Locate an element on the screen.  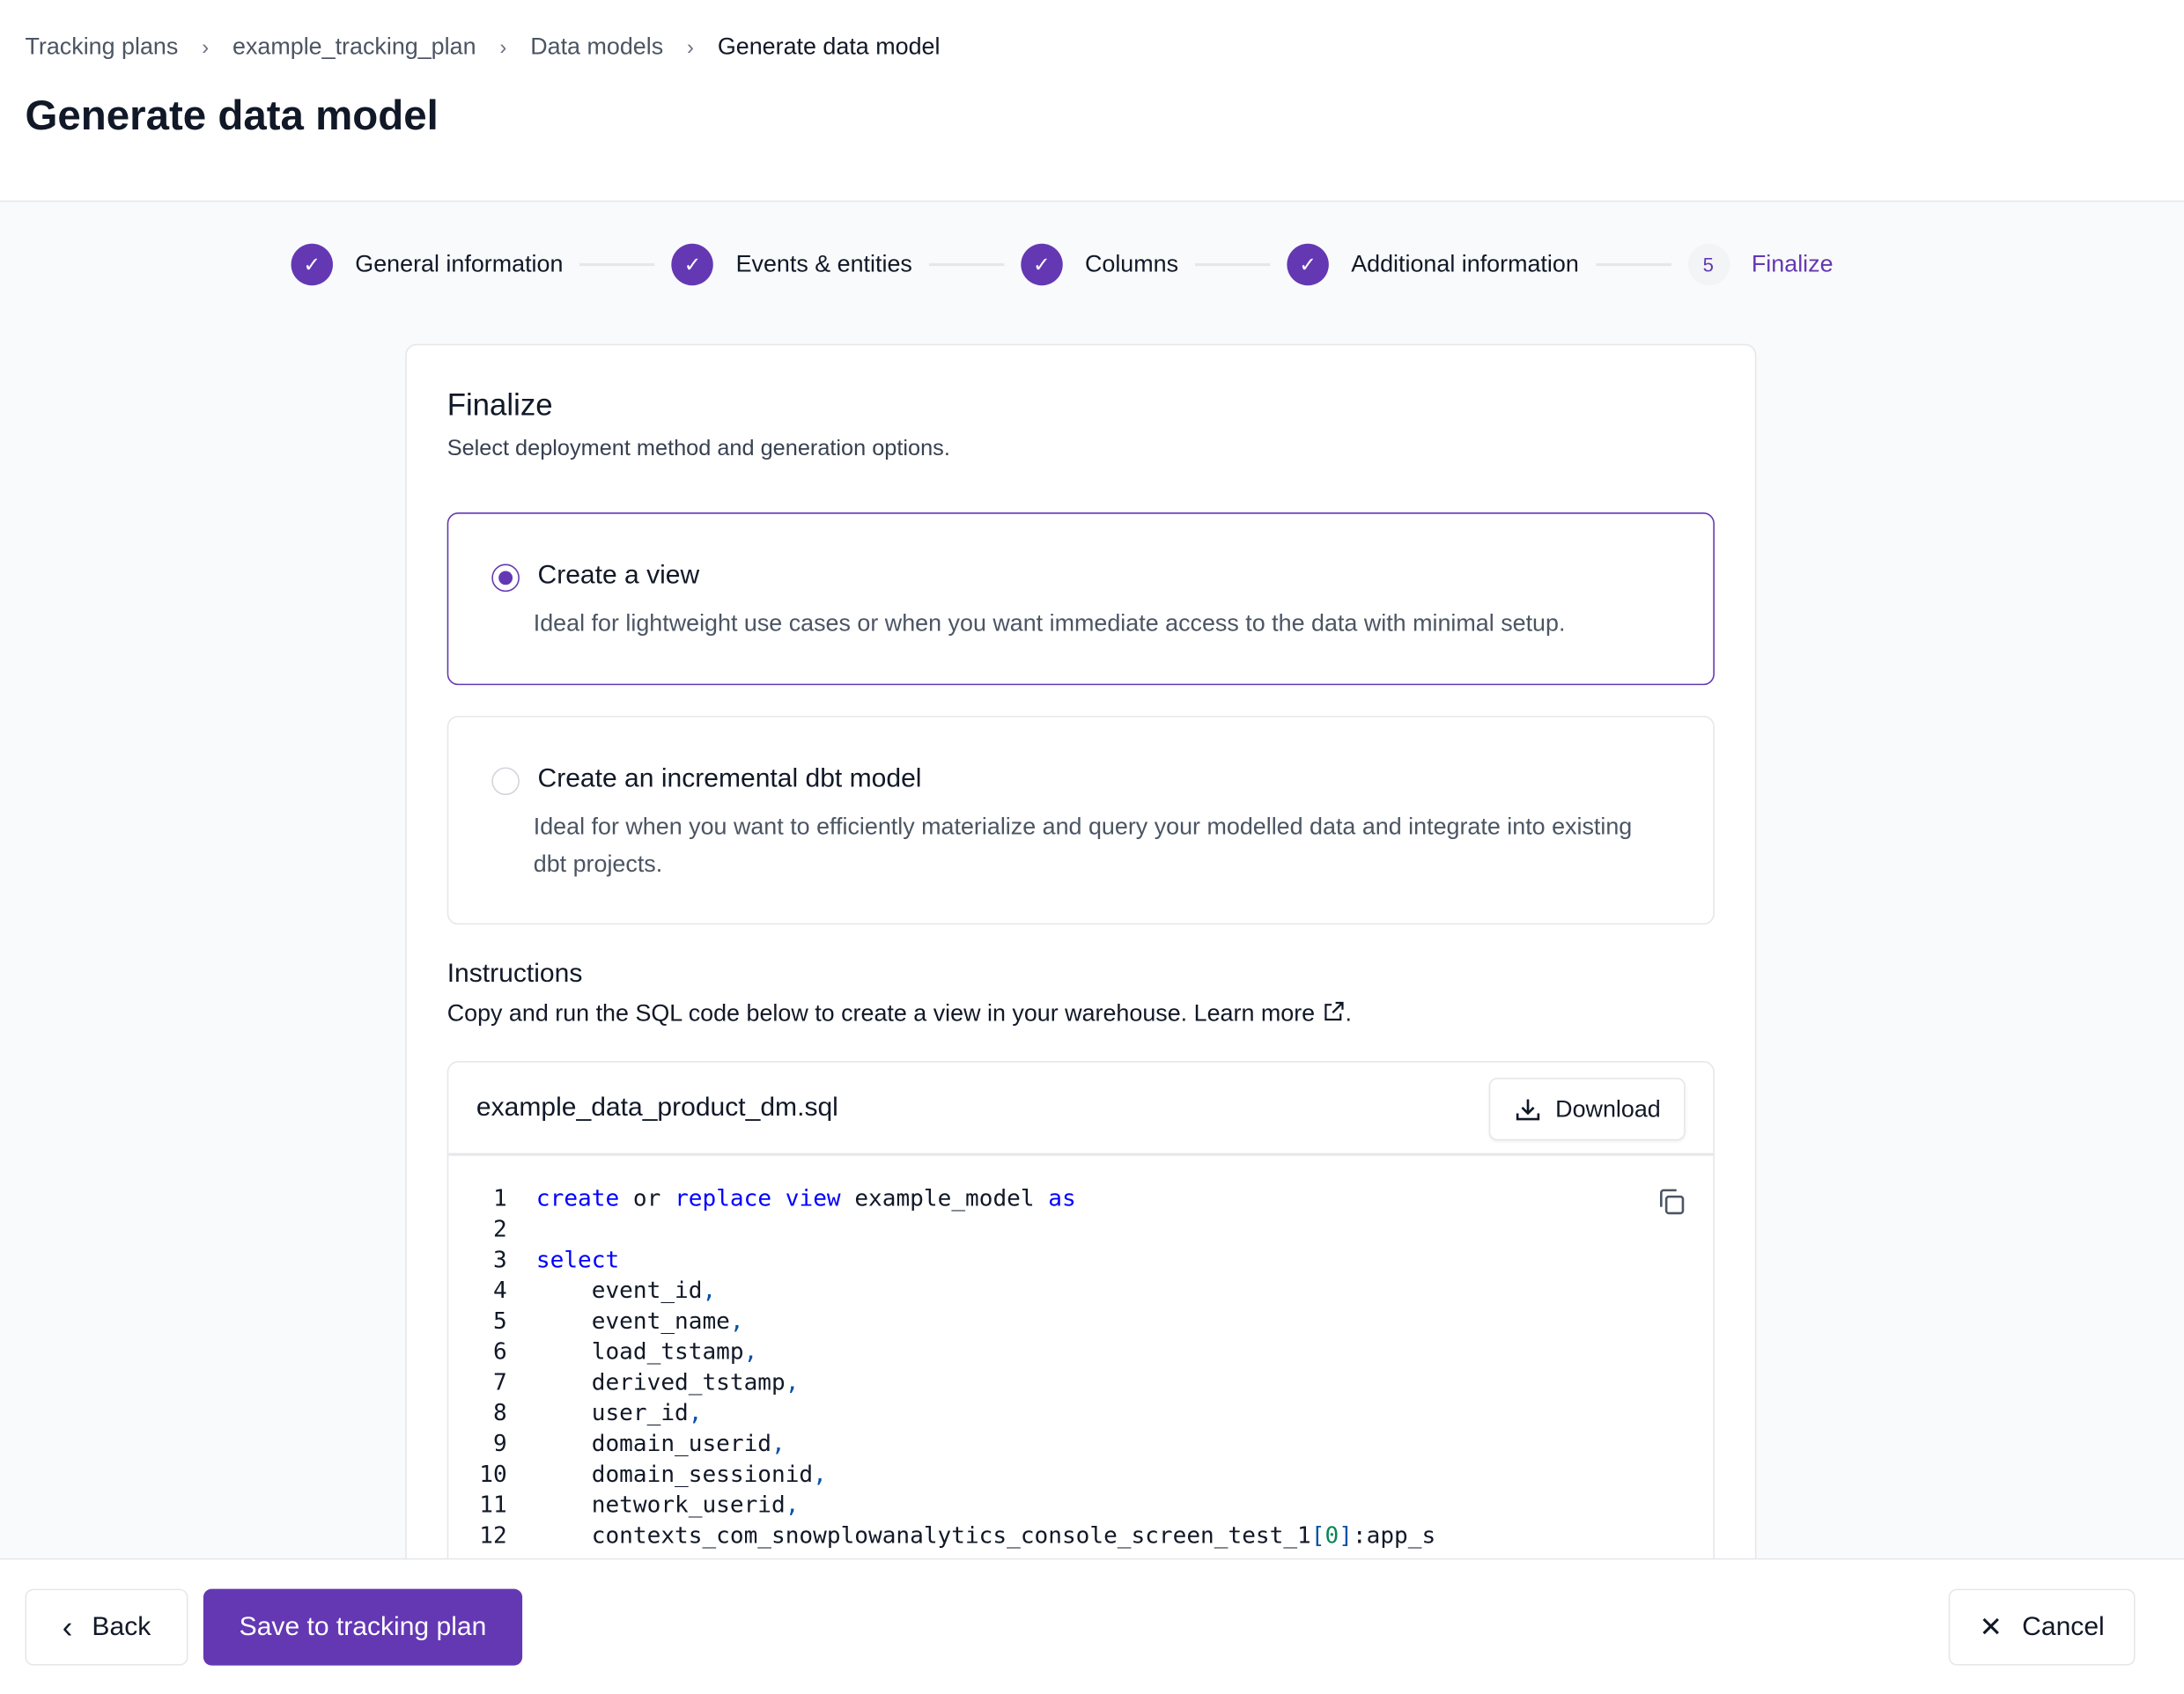
step-columns: ✓ Columns is located at coordinates (1100, 264).